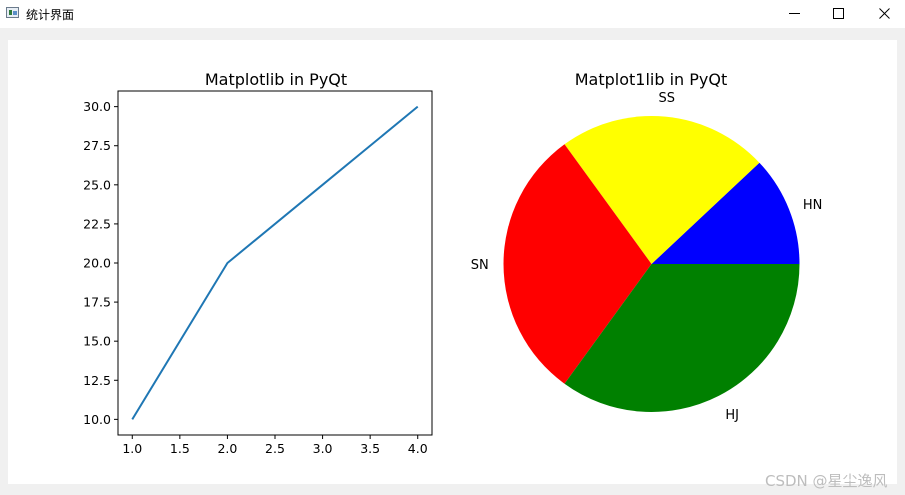  Describe the element at coordinates (667, 98) in the screenshot. I see `pie-label-ss: SS` at that location.